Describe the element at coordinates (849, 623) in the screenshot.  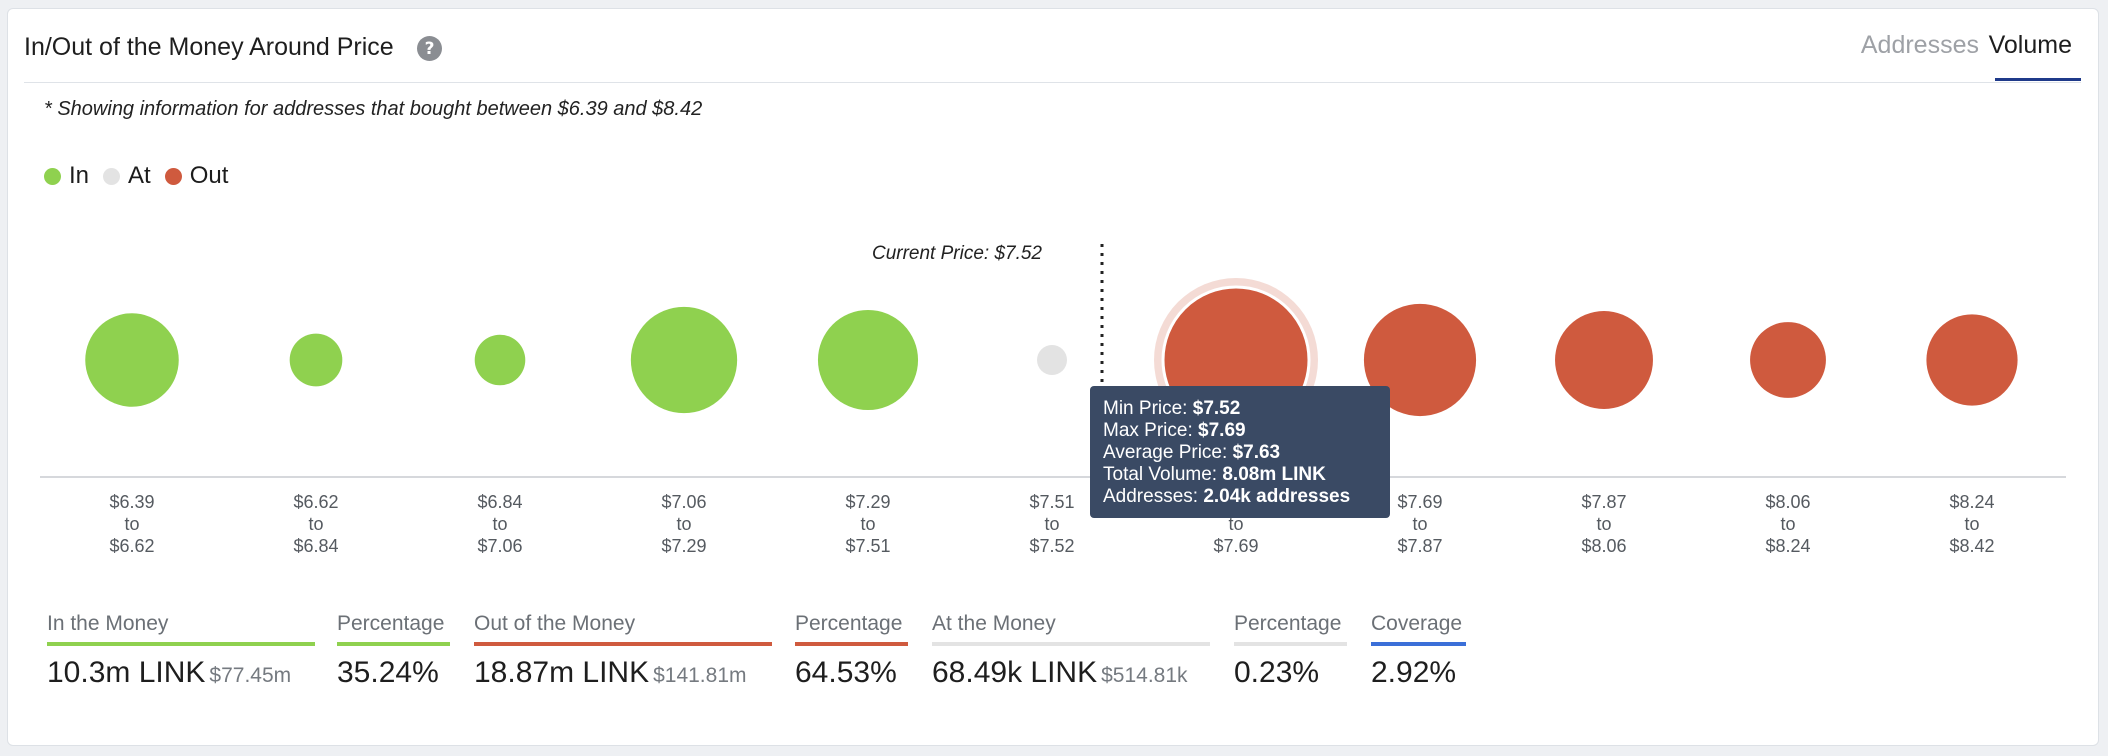
I see `stat-label-out-percentage: Percentage` at that location.